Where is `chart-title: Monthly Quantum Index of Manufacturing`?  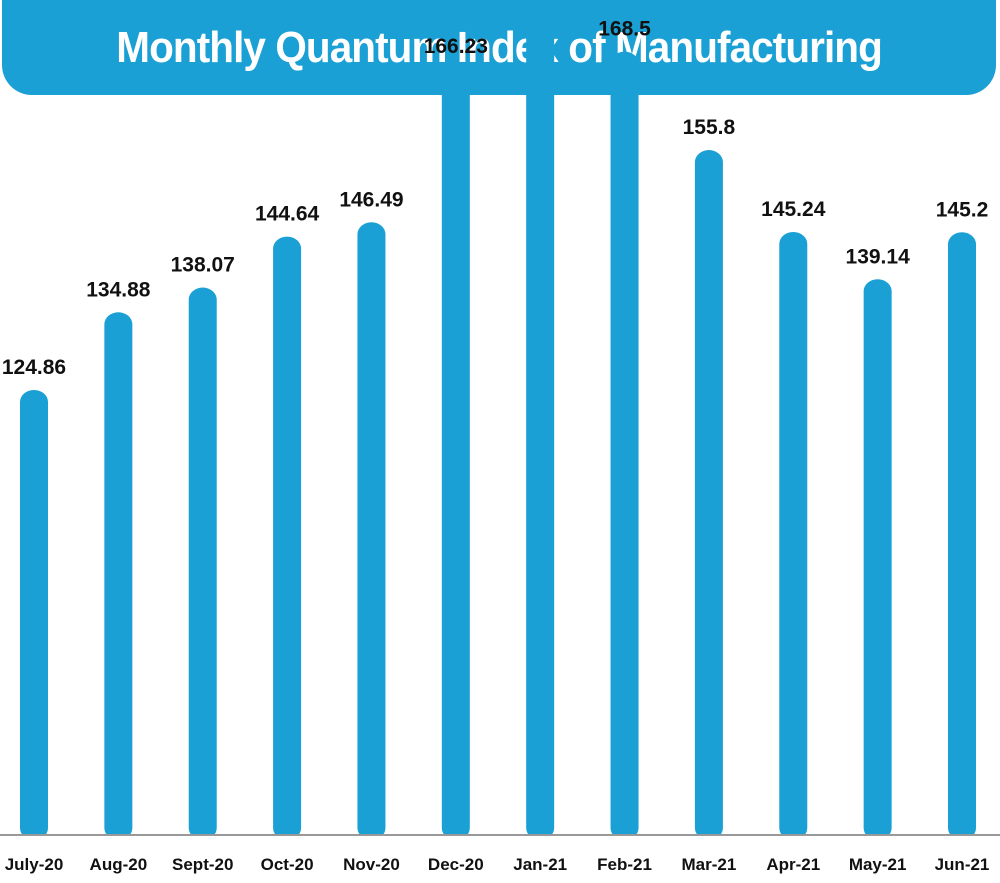 chart-title: Monthly Quantum Index of Manufacturing is located at coordinates (499, 47).